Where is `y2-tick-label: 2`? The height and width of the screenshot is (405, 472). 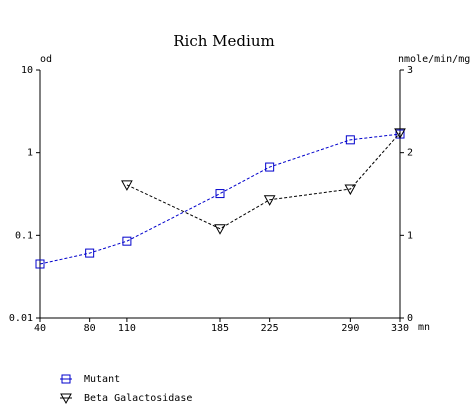 y2-tick-label: 2 is located at coordinates (410, 153).